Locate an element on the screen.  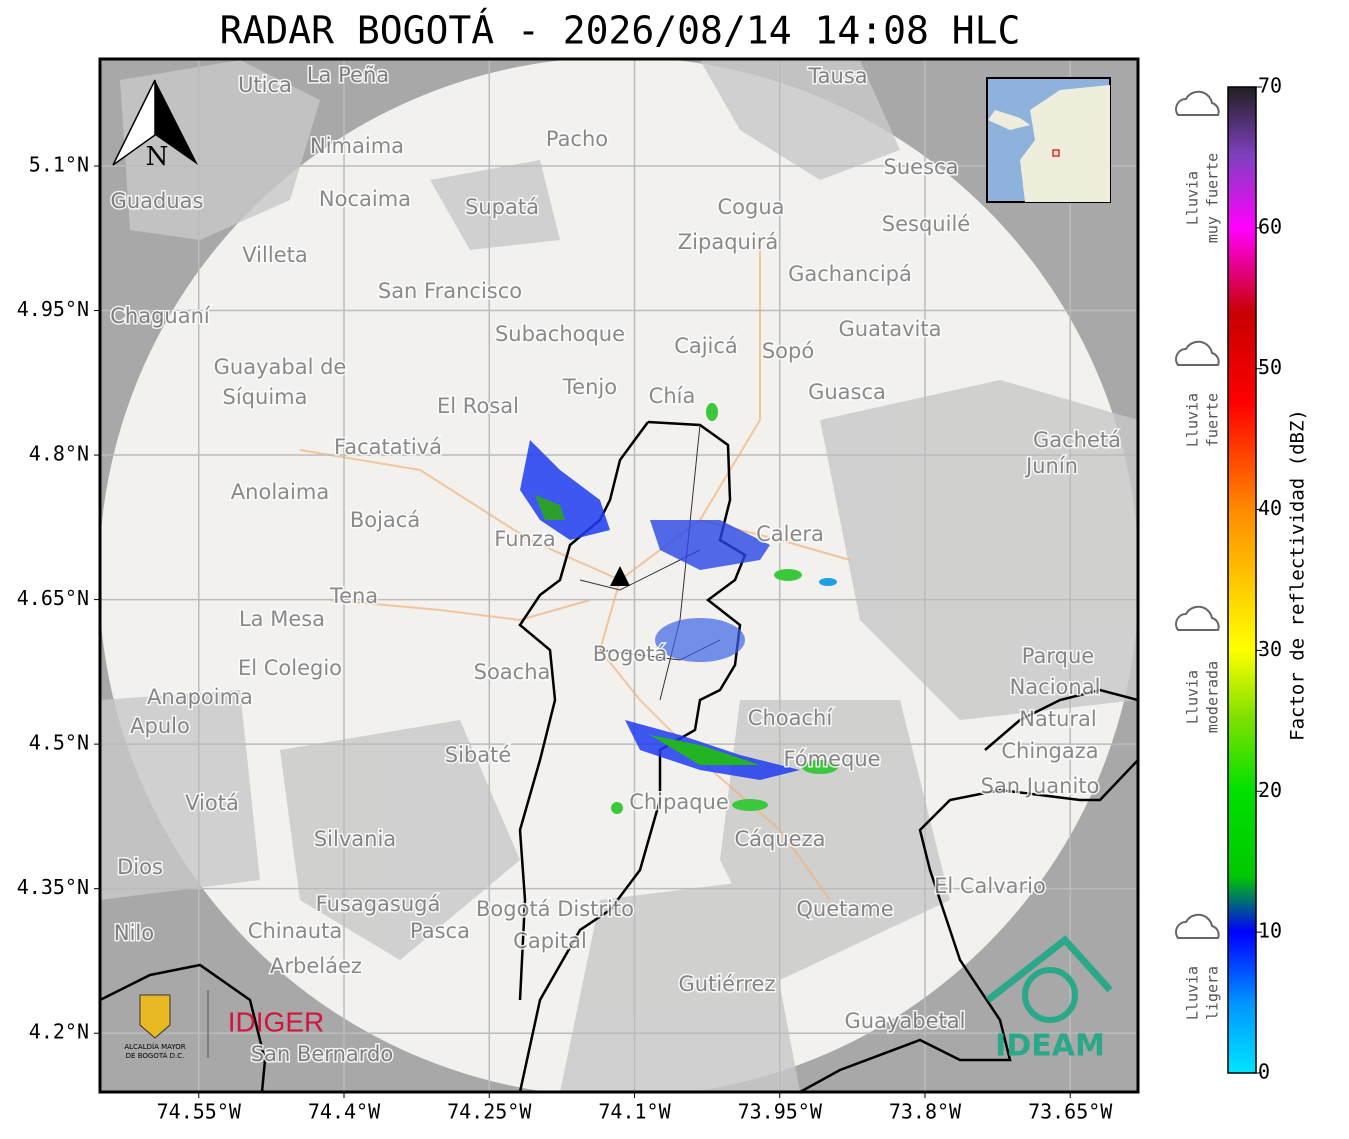
place-label: Tausa is located at coordinates (837, 76).